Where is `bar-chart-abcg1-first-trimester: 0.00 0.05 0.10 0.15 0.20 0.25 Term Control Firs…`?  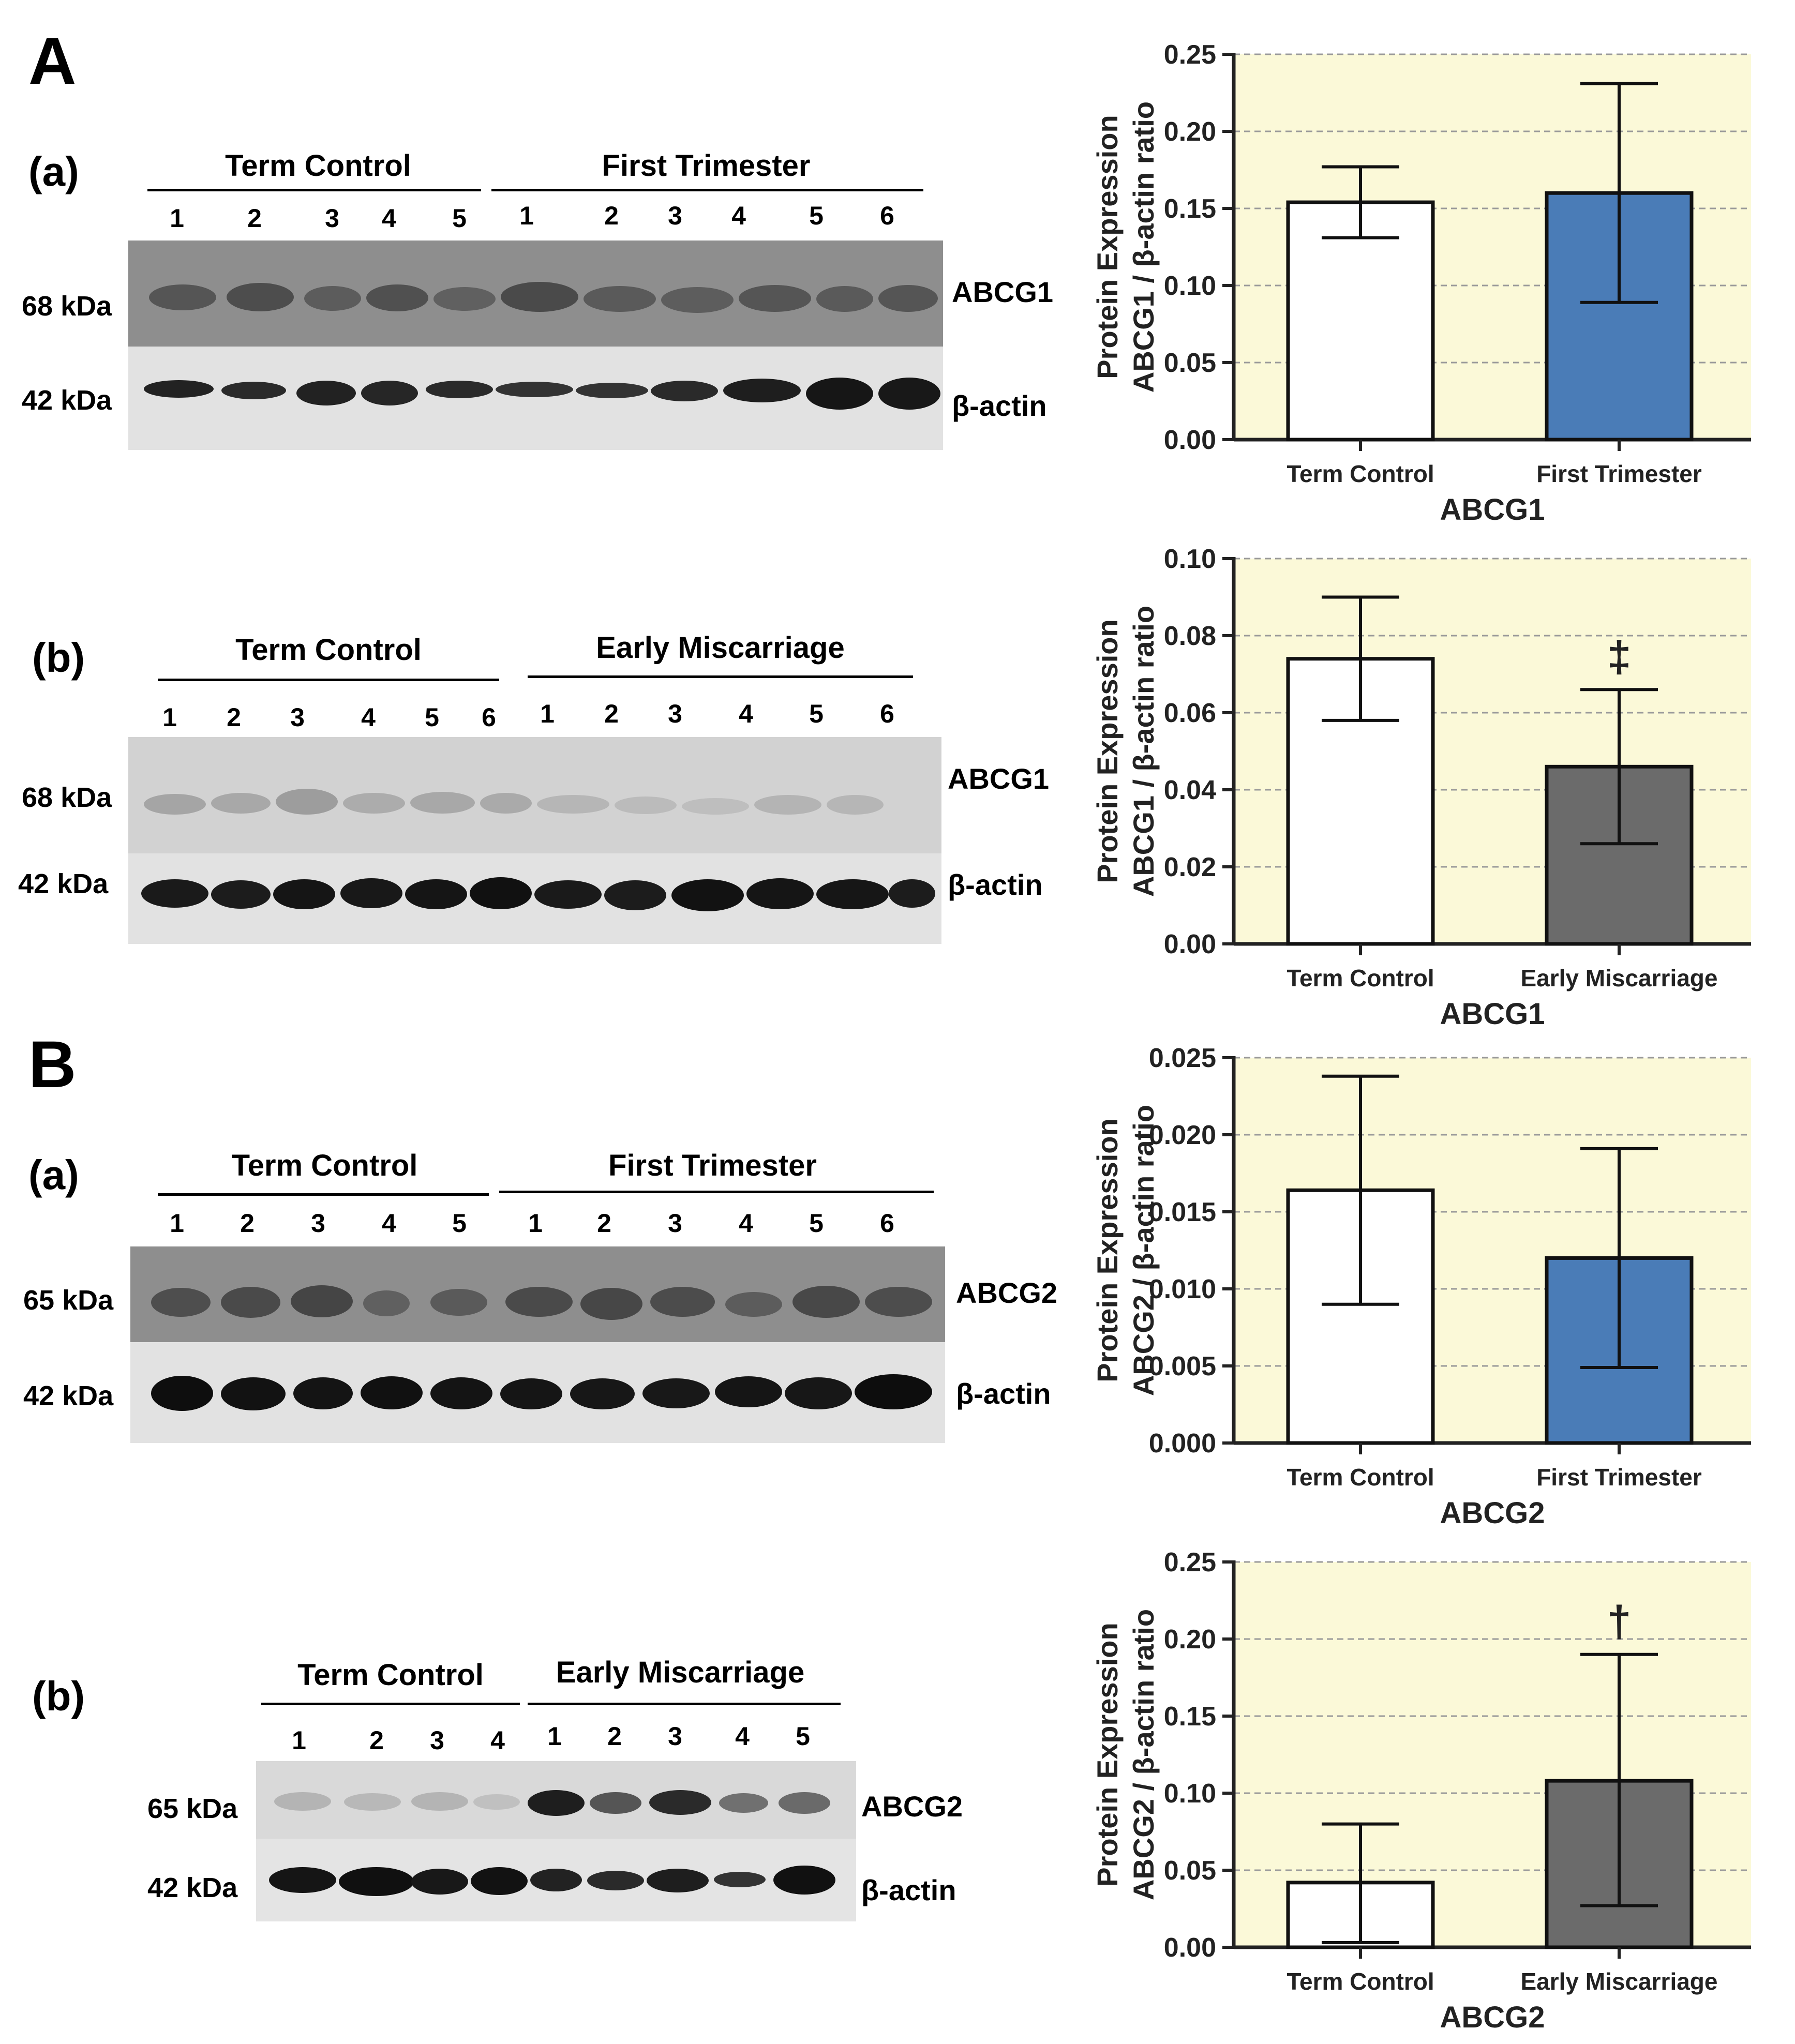 bar-chart-abcg1-first-trimester: 0.00 0.05 0.10 0.15 0.20 0.25 Term Control Firs… is located at coordinates (1421, 283).